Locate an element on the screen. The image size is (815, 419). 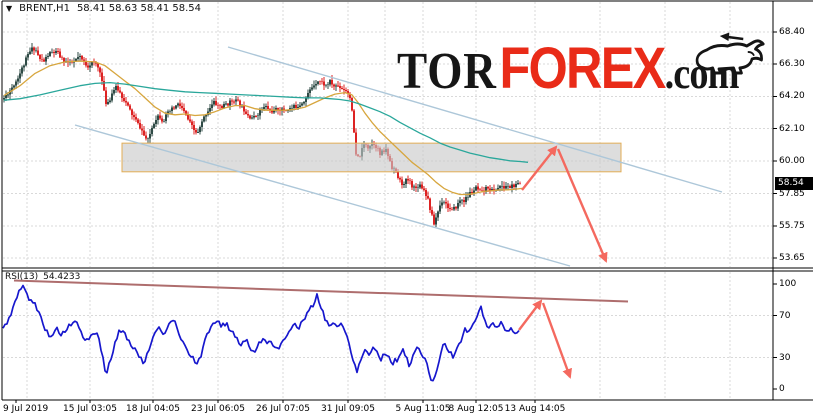
current-price-badge: 58.54 is located at coordinates (794, 183).